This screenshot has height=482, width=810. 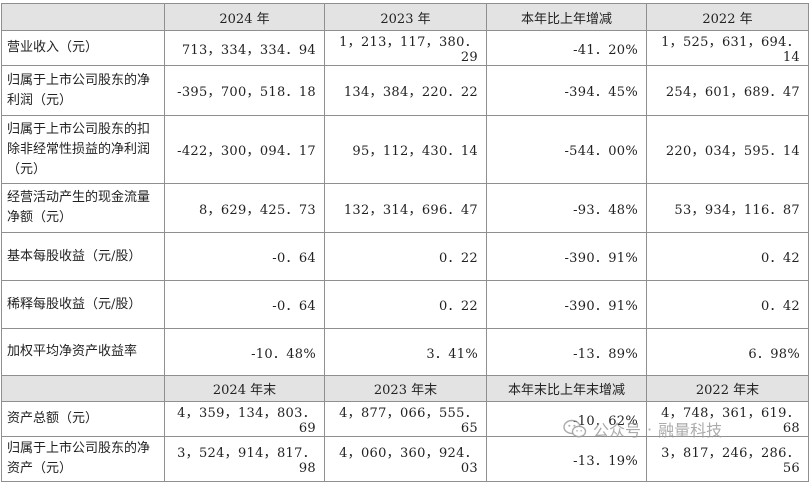 What do you see at coordinates (566, 459) in the screenshot?
I see `value-cell: -13．19%` at bounding box center [566, 459].